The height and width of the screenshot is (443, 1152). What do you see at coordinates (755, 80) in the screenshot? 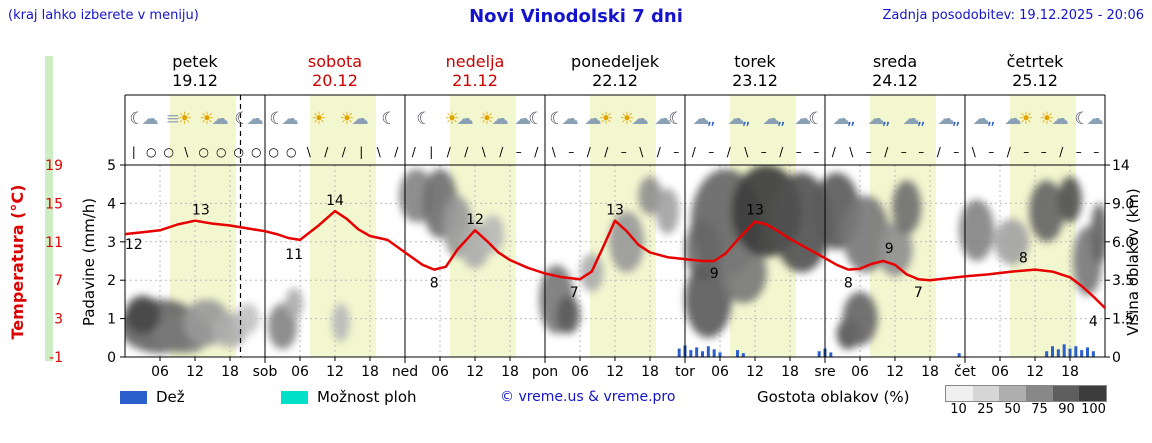
I see `day-date: 23.12` at bounding box center [755, 80].